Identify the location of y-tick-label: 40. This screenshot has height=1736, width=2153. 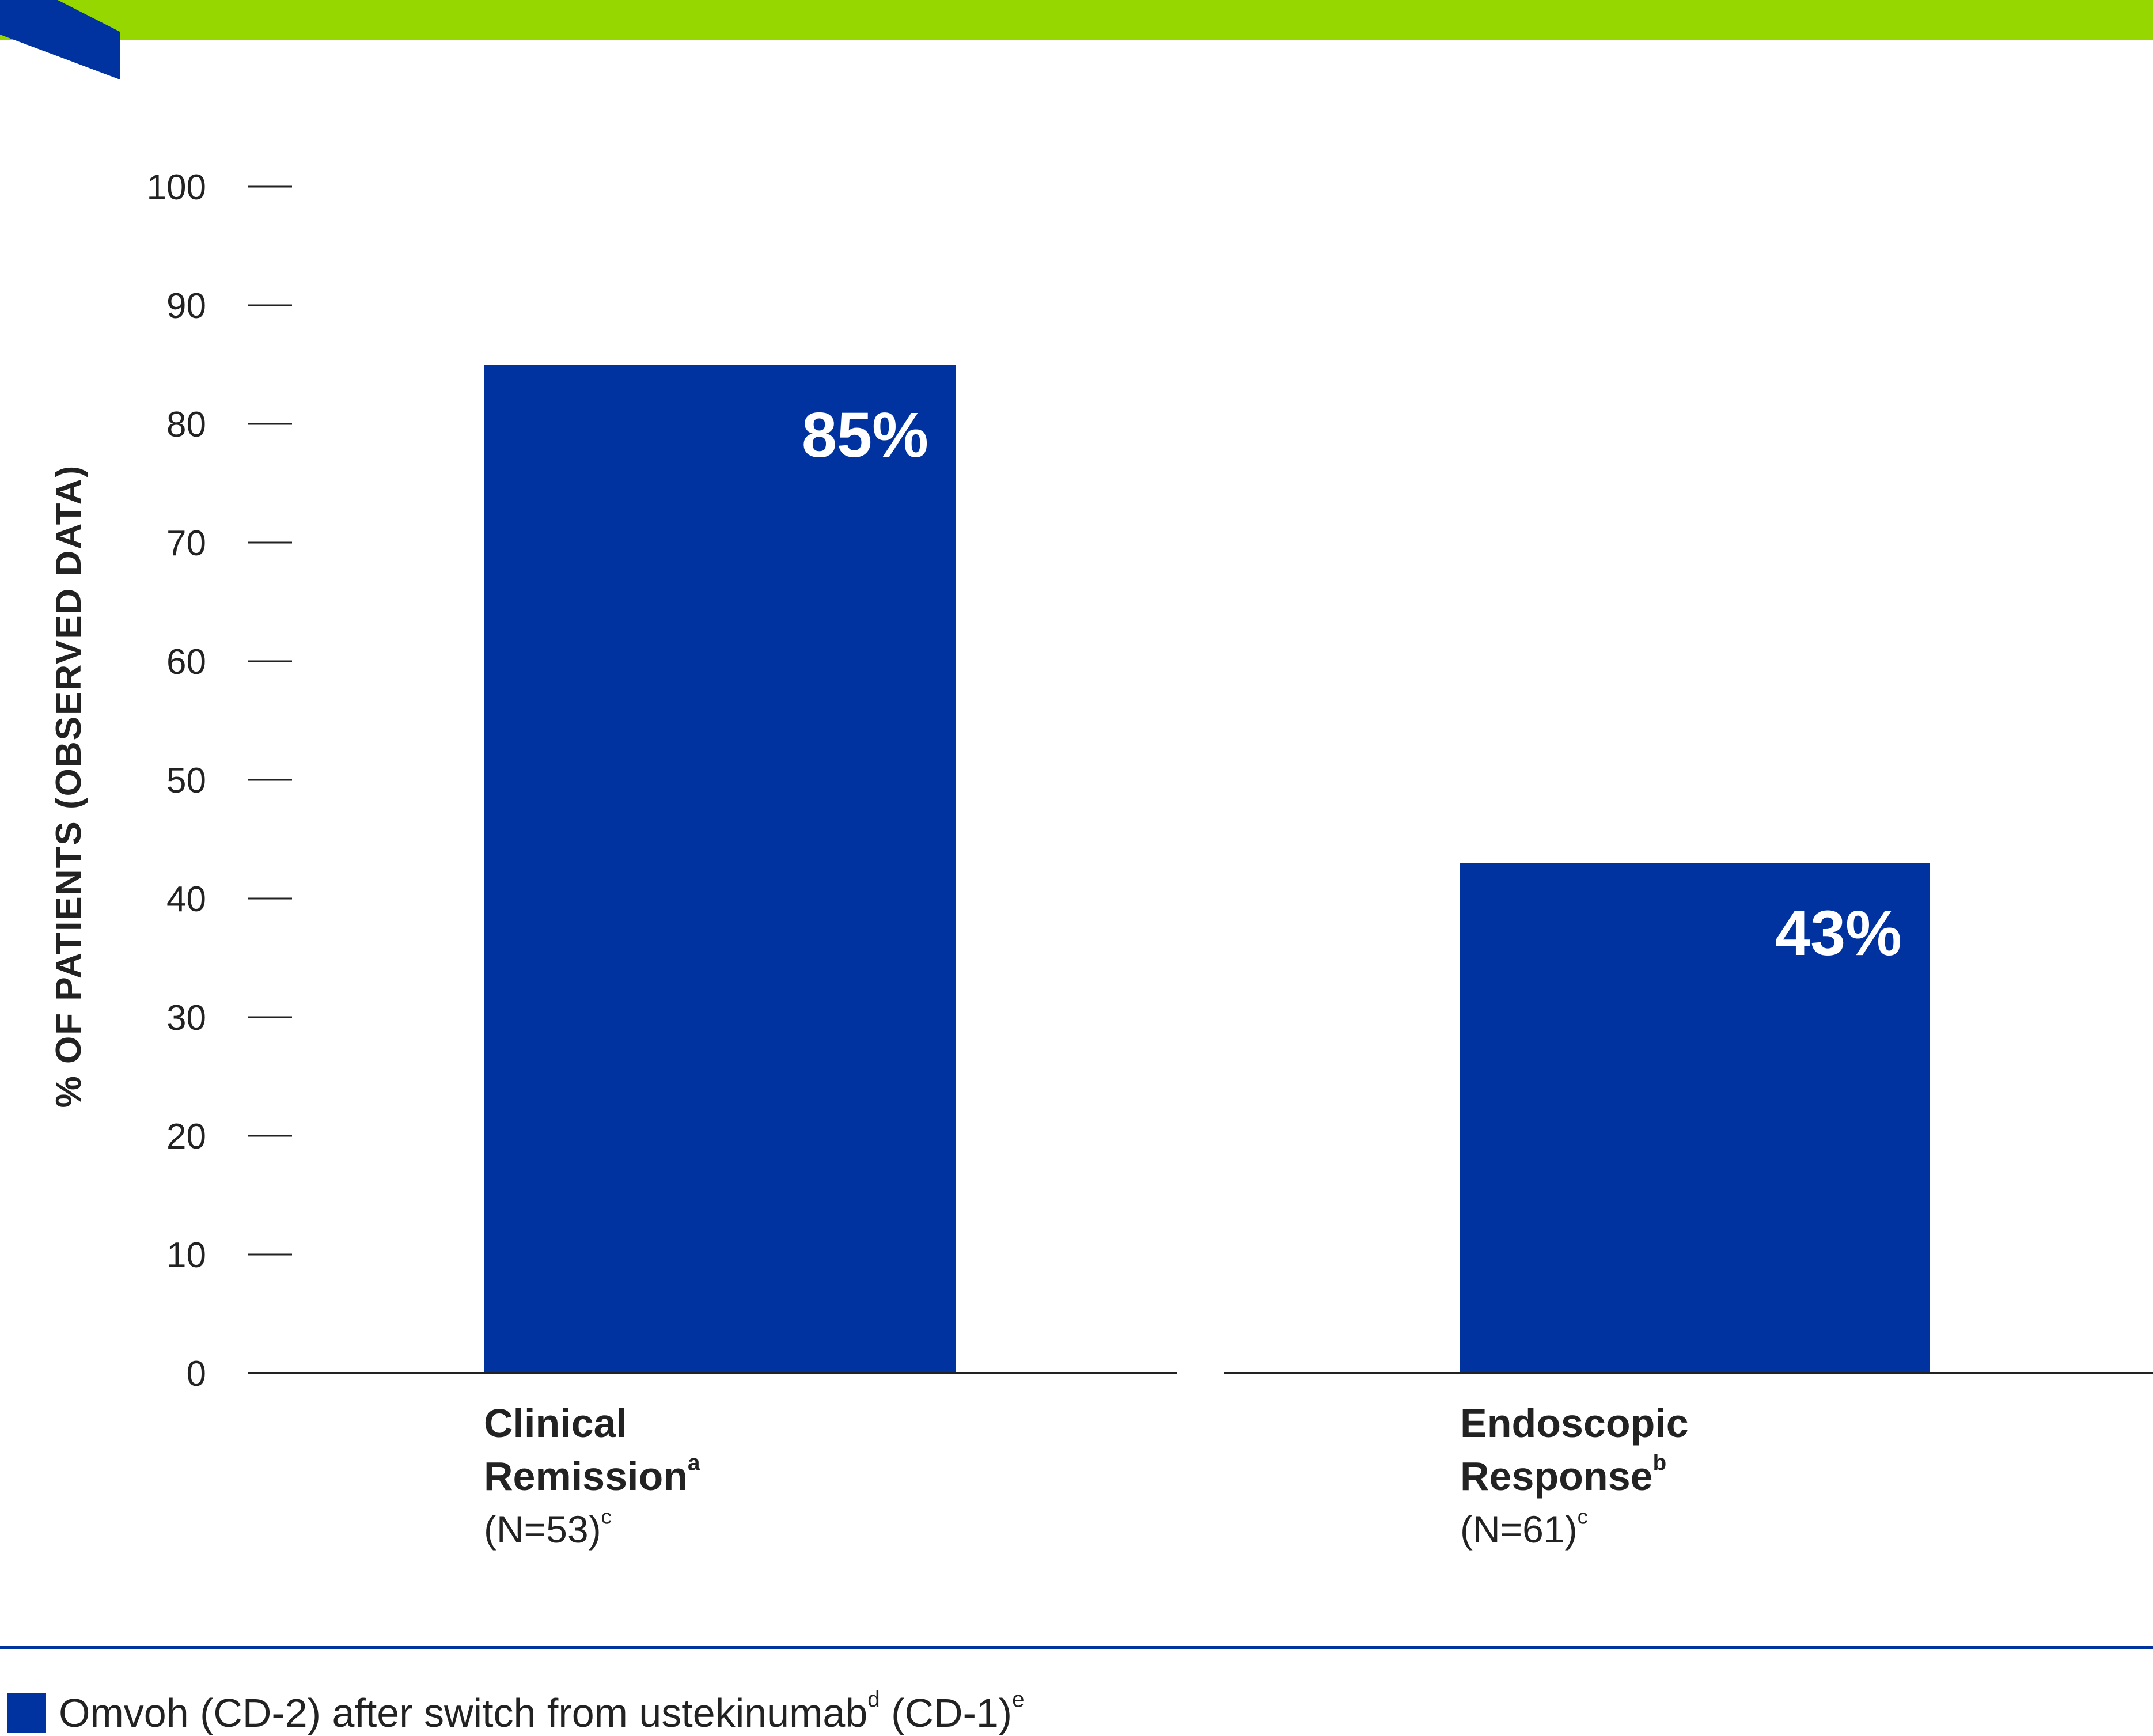
(186, 899).